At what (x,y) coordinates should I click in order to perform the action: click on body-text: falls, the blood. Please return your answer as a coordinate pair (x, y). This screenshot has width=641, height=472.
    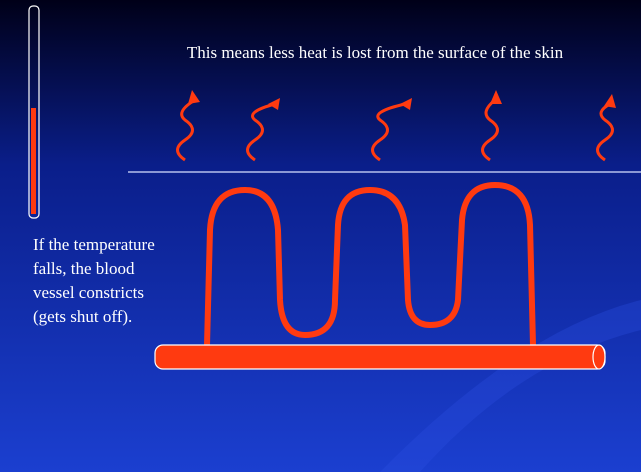
    Looking at the image, I should click on (84, 268).